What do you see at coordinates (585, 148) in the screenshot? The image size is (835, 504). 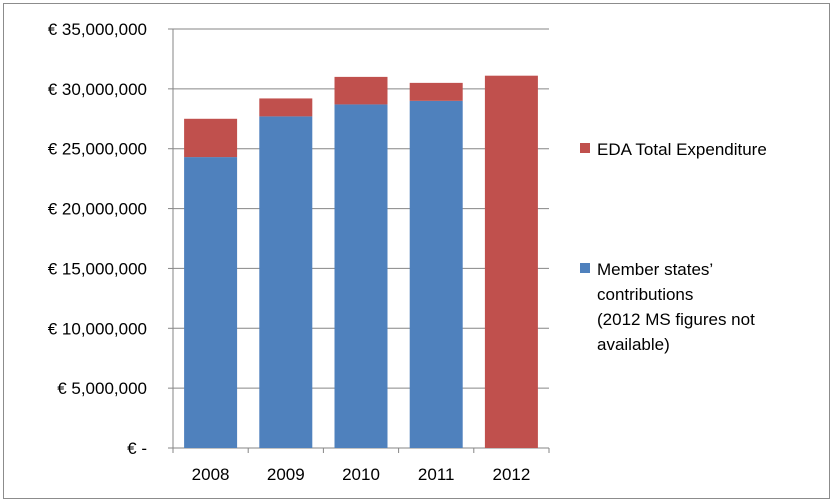 I see `legend-swatch-eda-expenditure` at bounding box center [585, 148].